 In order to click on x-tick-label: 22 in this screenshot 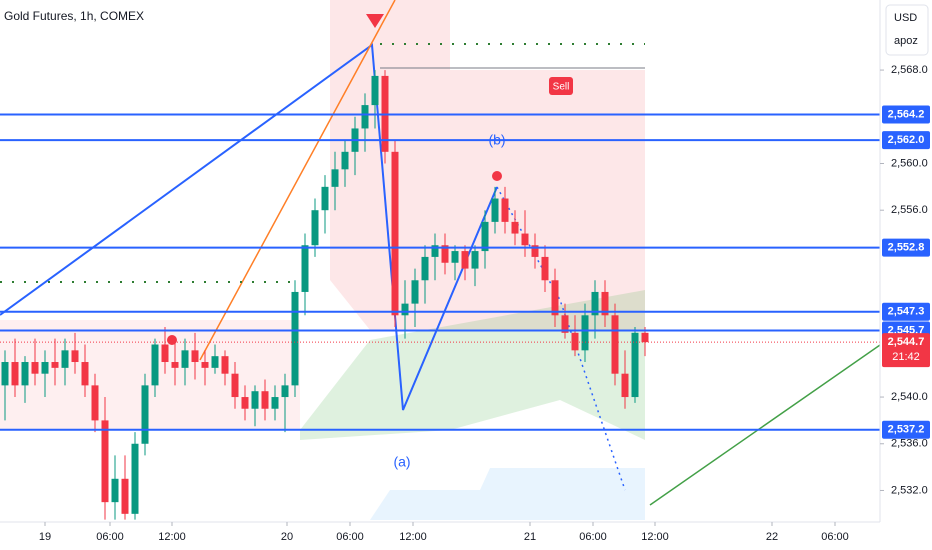, I will do `click(772, 537)`.